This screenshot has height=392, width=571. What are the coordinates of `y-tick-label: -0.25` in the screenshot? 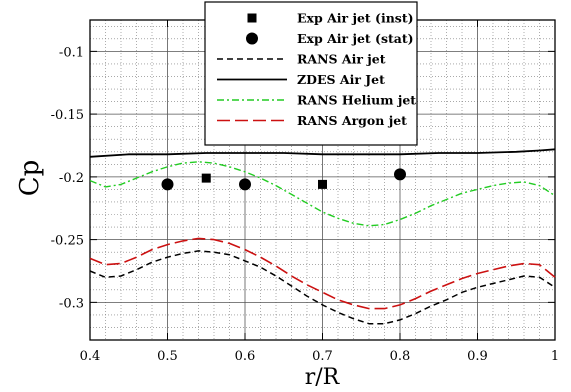 It's located at (67, 241).